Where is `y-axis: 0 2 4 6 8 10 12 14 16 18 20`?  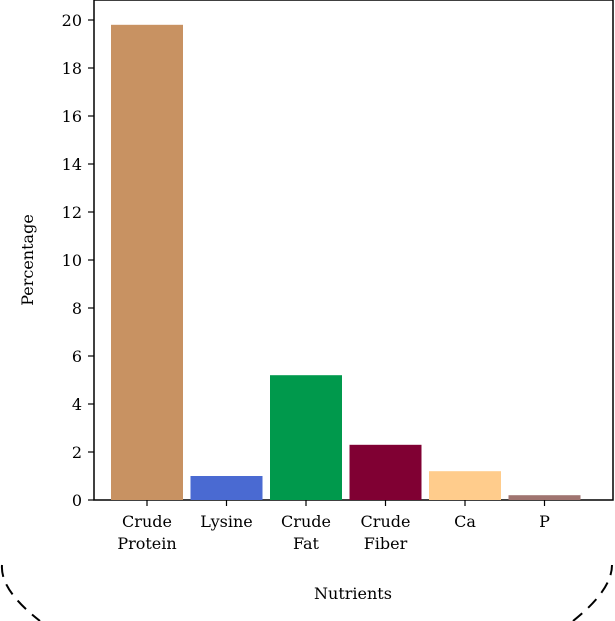
y-axis: 0 2 4 6 8 10 12 14 16 18 20 is located at coordinates (78, 260).